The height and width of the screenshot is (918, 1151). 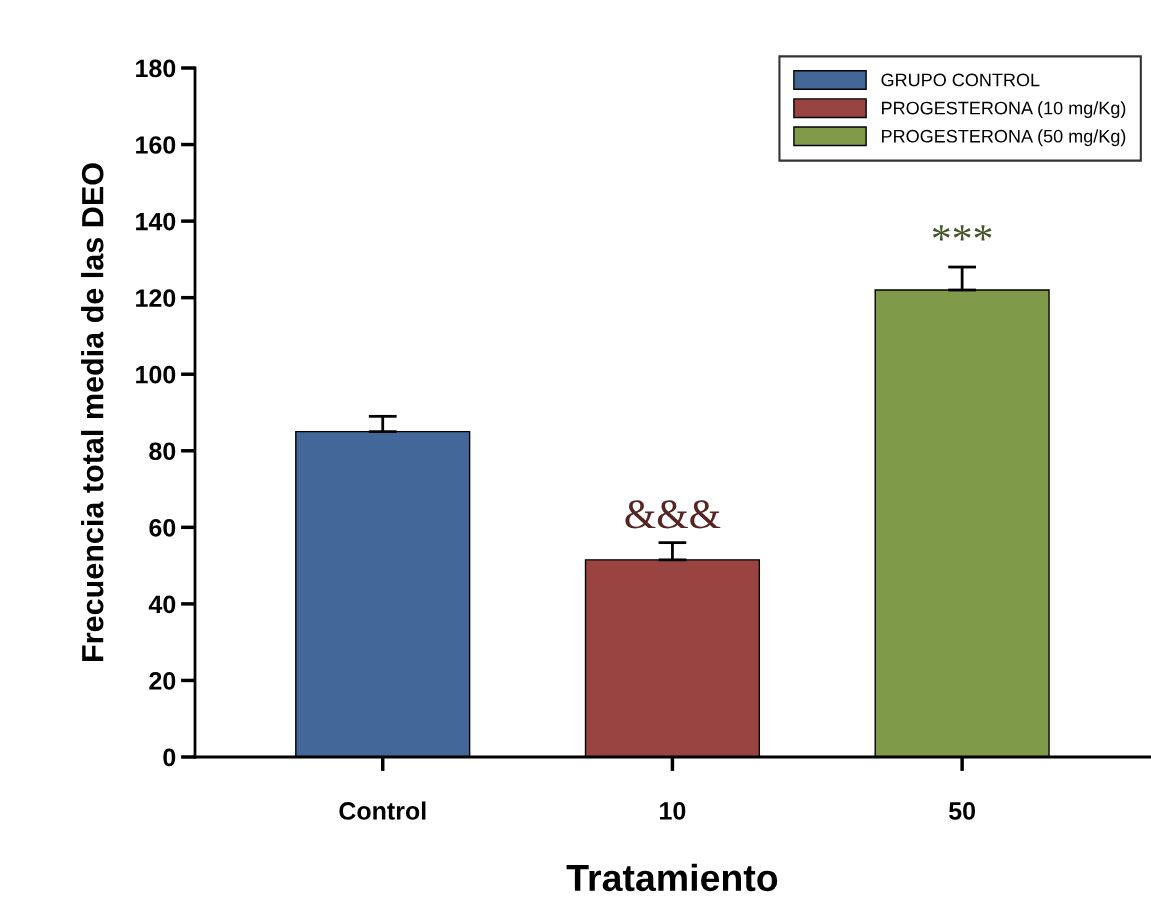 I want to click on y-tick-label: 160, so click(x=156, y=145).